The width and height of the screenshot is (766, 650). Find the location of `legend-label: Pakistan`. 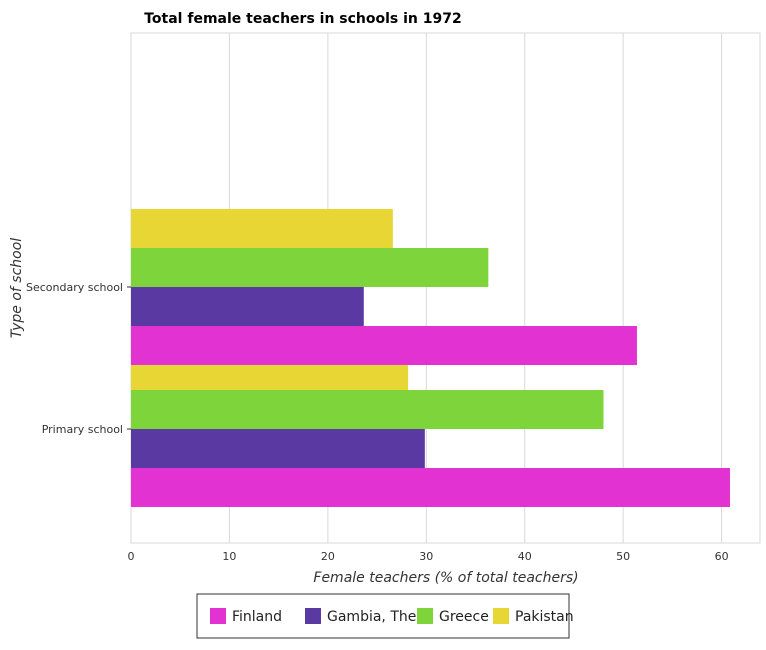

legend-label: Pakistan is located at coordinates (544, 617).